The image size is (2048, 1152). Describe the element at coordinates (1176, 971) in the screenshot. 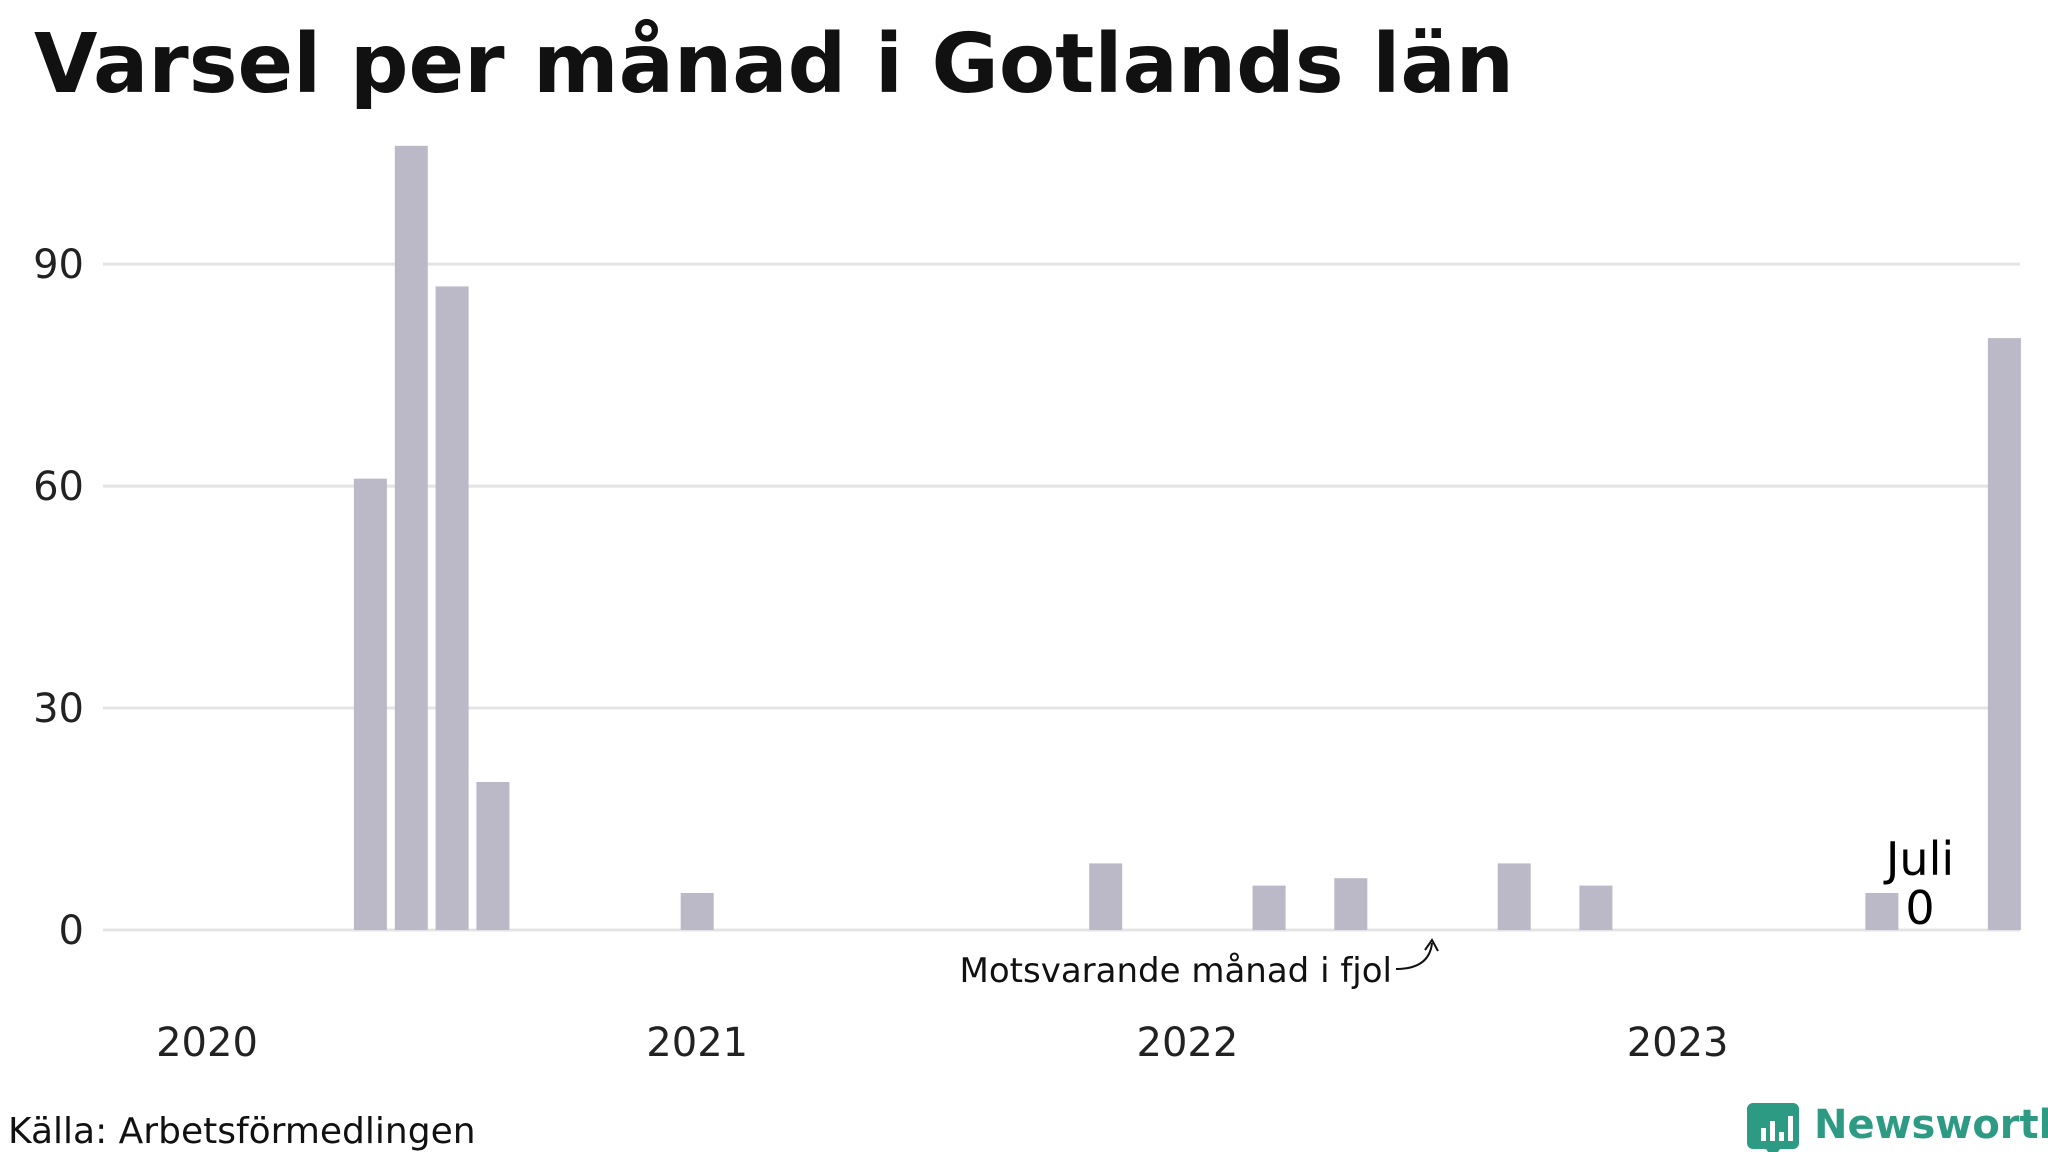

I see `same-month-last-year-label: Motsvarande månad i fjol` at that location.